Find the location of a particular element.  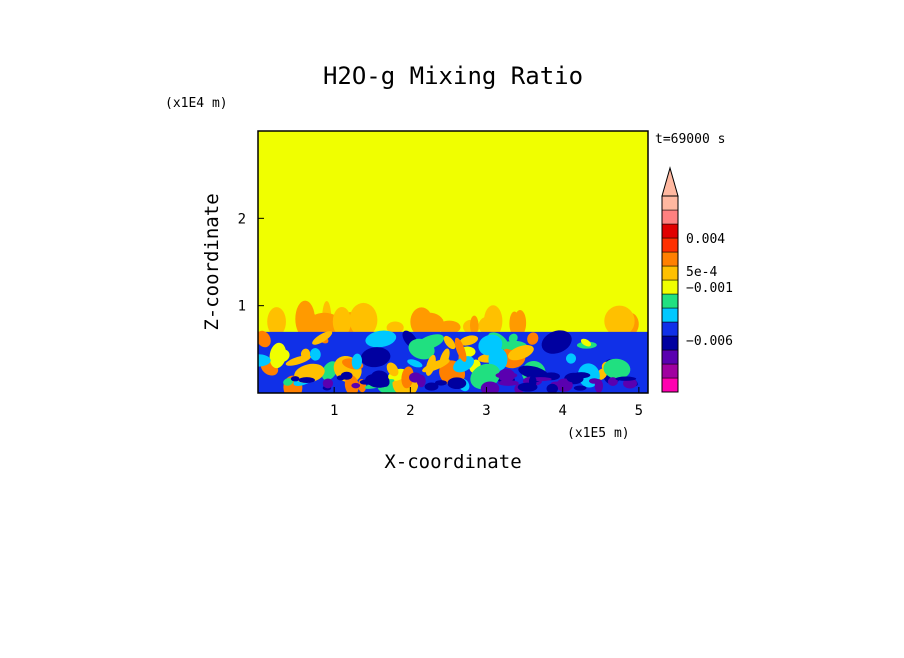

y-unit-label: (x1E4 m) is located at coordinates (196, 103).